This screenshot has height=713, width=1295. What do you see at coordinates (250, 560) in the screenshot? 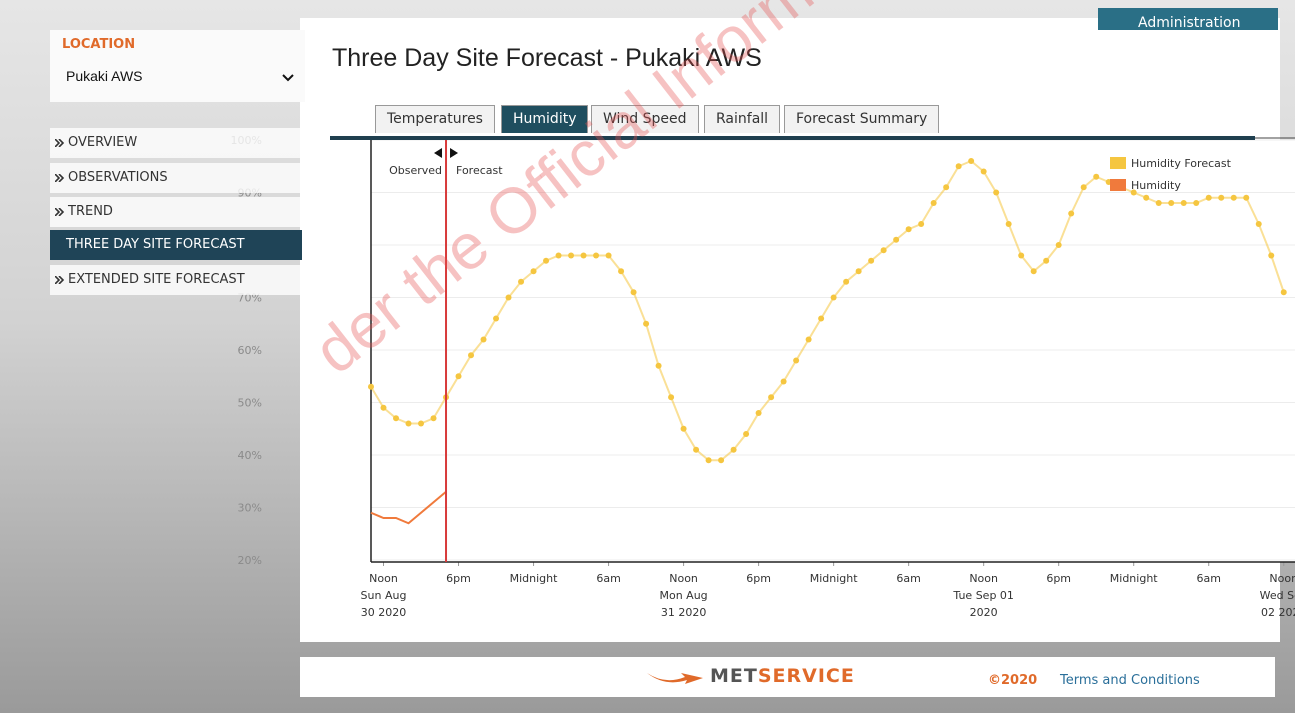
I see `y-tick-label: 20%` at bounding box center [250, 560].